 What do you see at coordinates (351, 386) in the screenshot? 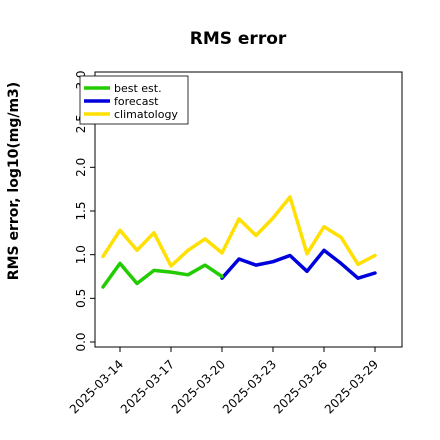
I see `x-tick-label: 2025-03-29` at bounding box center [351, 386].